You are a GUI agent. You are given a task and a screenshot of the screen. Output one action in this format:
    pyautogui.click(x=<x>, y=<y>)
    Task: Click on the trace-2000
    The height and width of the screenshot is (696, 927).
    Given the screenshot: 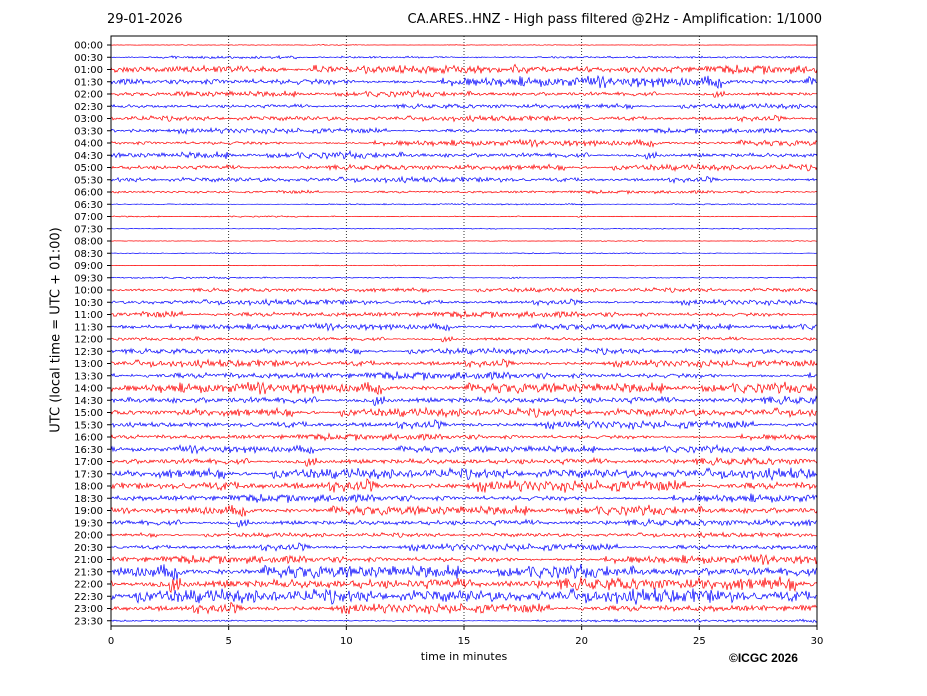 What is the action you would take?
    pyautogui.click(x=464, y=535)
    